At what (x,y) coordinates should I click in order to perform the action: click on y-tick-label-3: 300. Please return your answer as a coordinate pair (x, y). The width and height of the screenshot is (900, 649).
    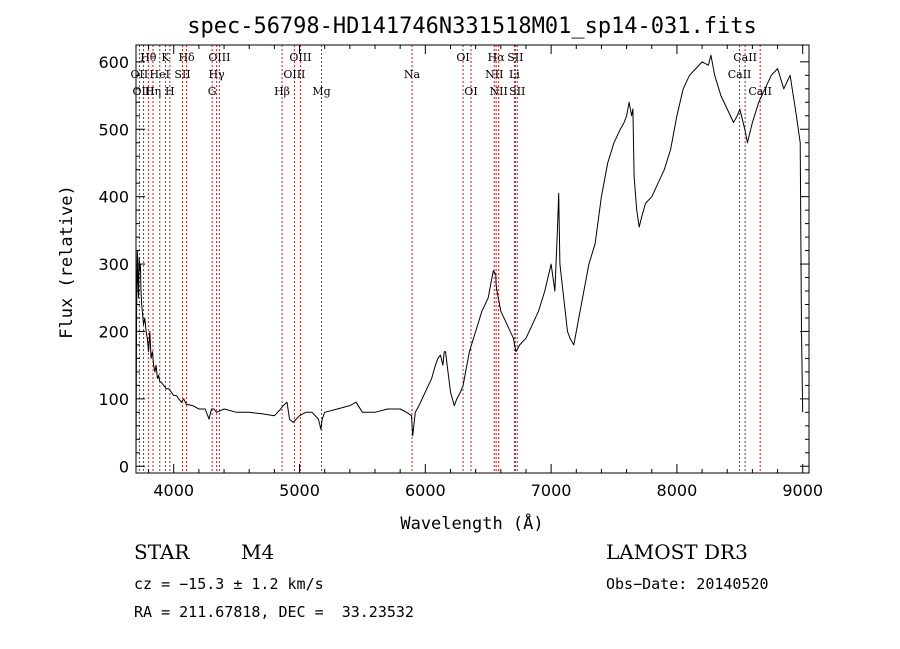
    Looking at the image, I should click on (113, 264).